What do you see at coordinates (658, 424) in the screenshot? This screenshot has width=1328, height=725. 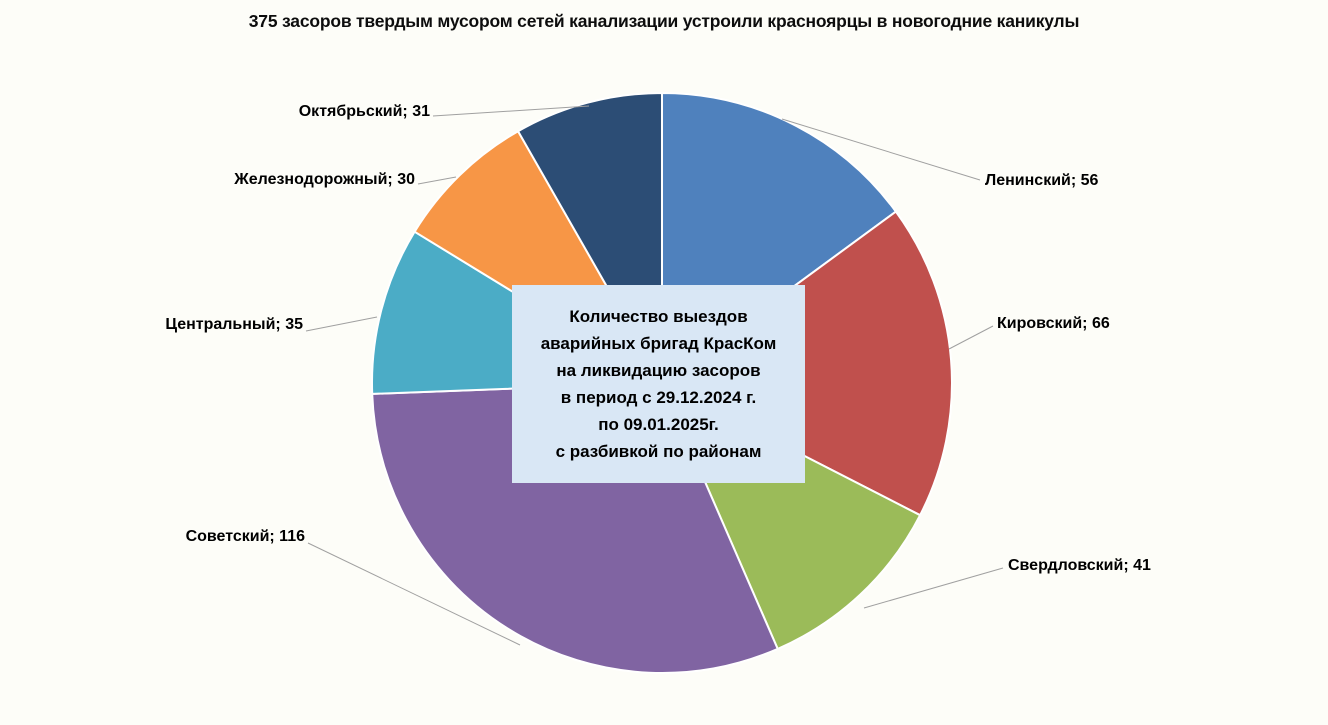 I see `annotation-line: по 09.01.2025г.` at bounding box center [658, 424].